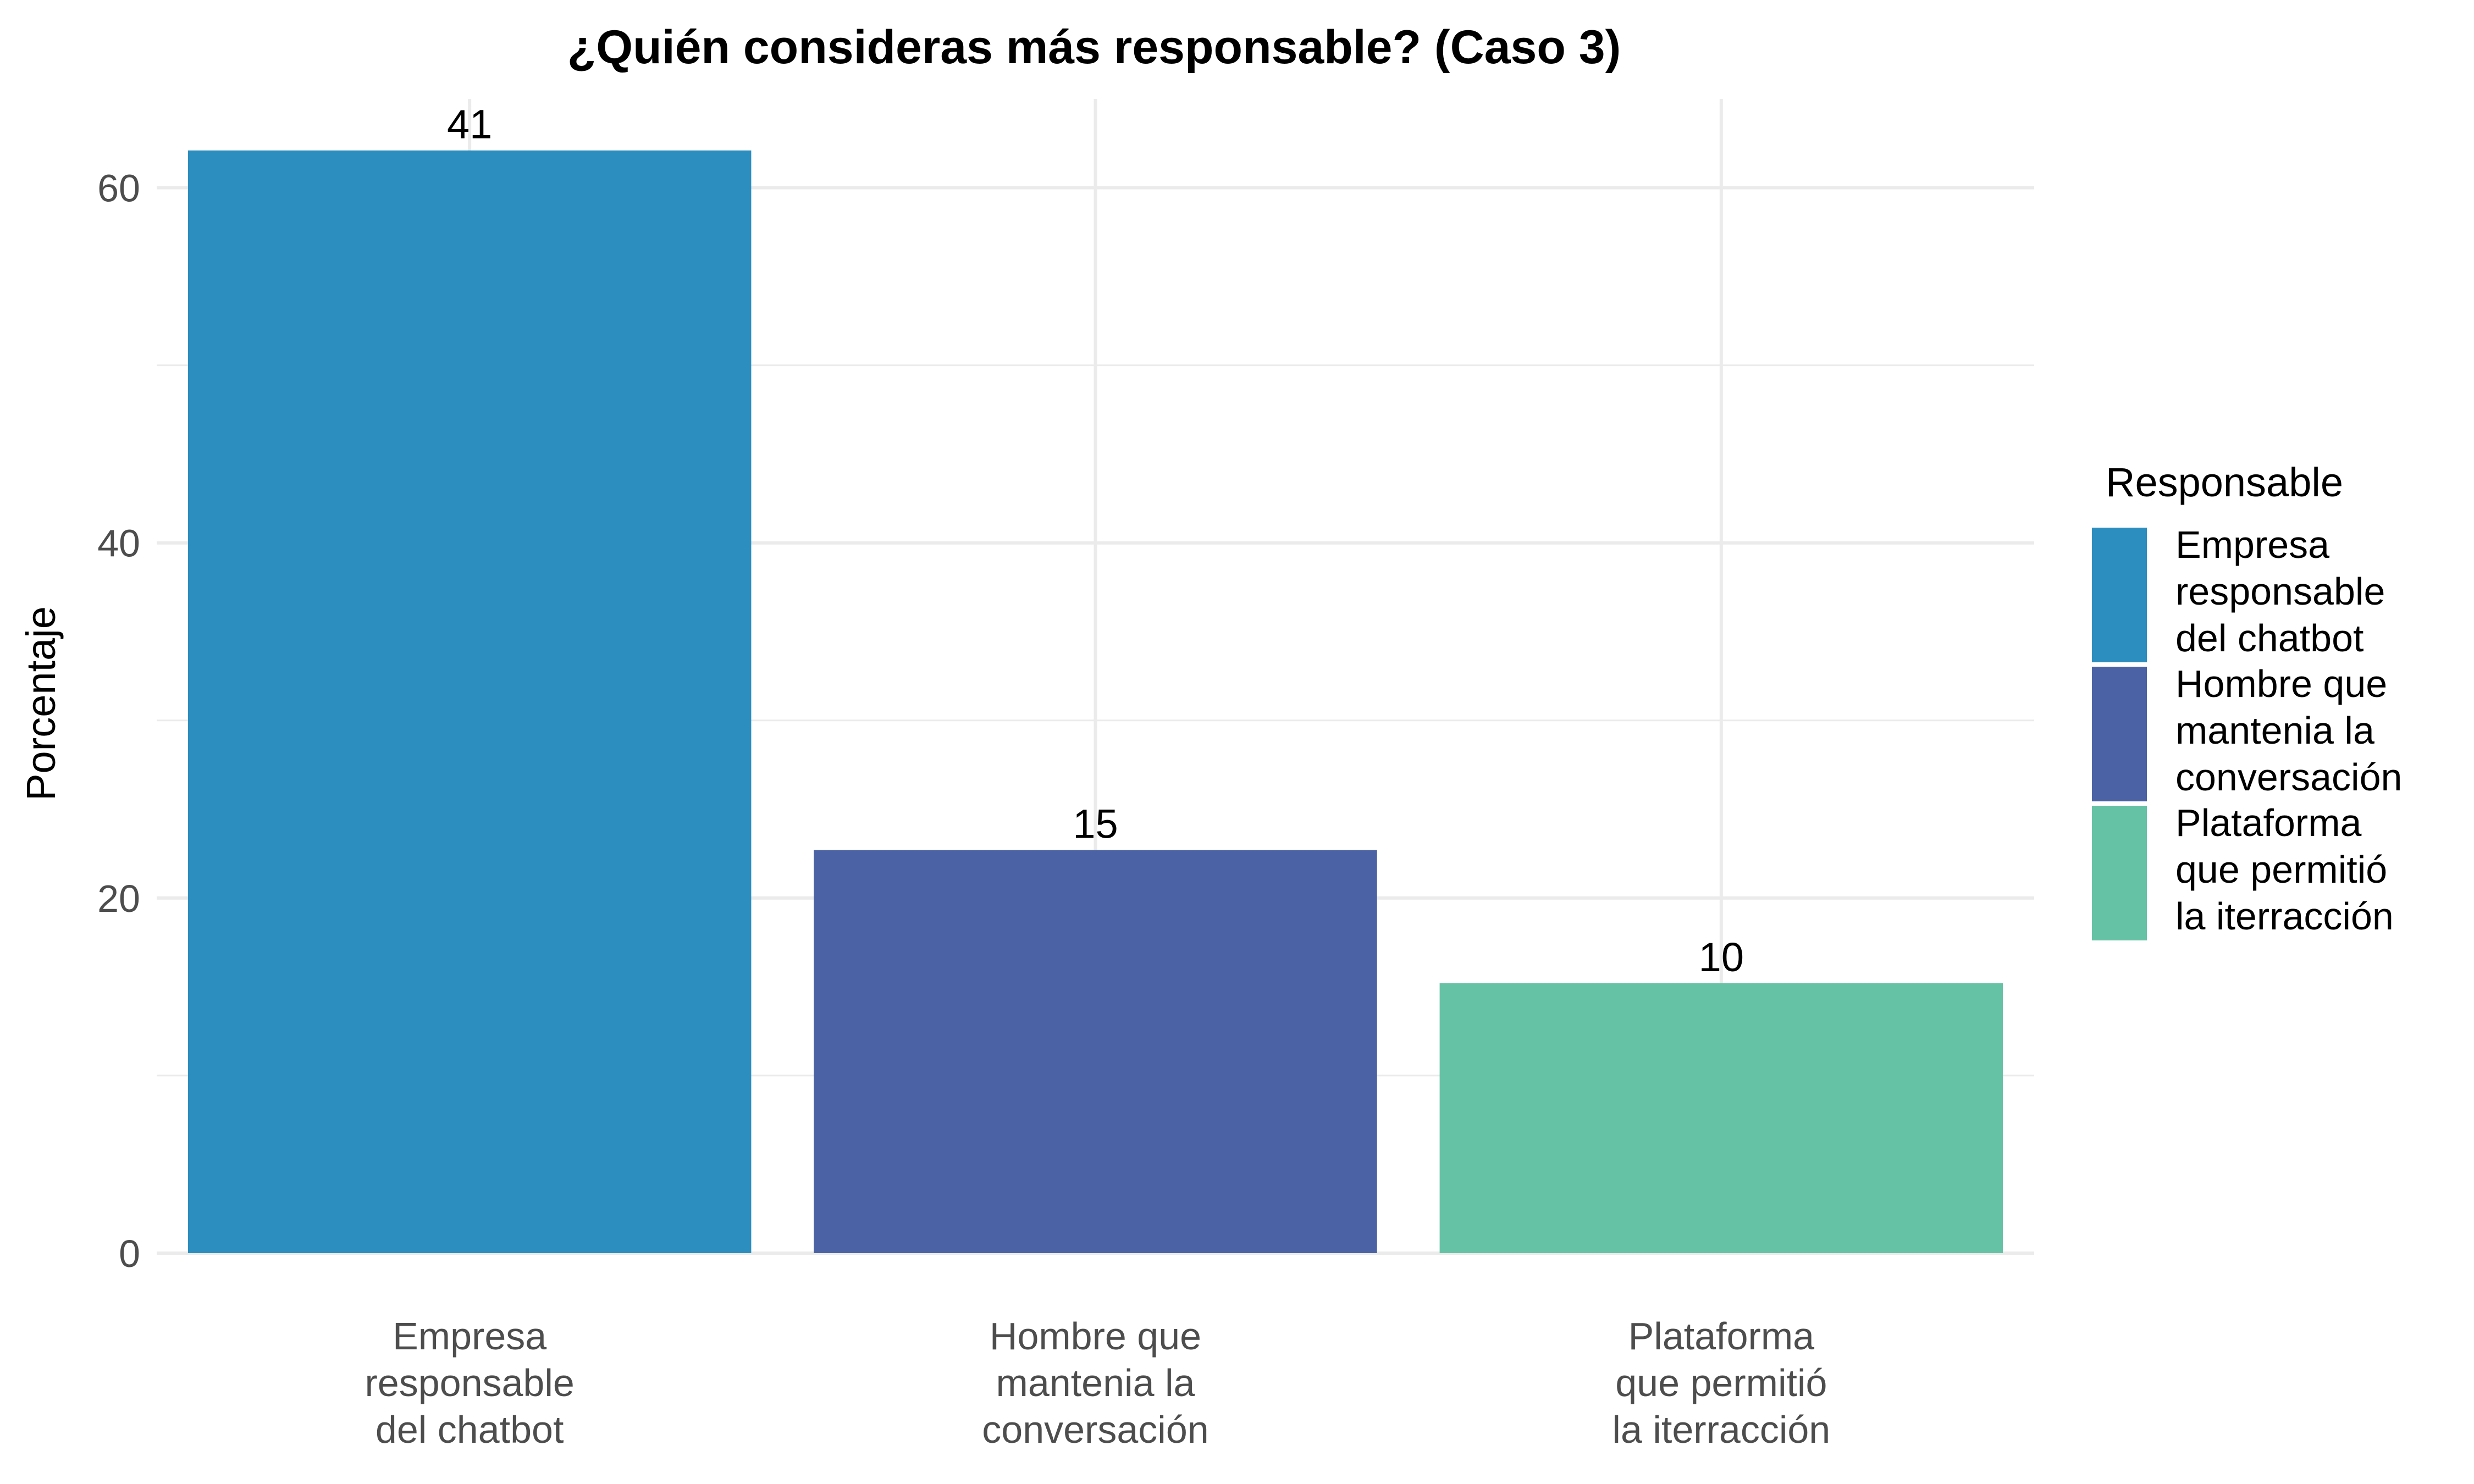 The width and height of the screenshot is (2474, 1484). Describe the element at coordinates (470, 124) in the screenshot. I see `data-label-0: 41` at that location.